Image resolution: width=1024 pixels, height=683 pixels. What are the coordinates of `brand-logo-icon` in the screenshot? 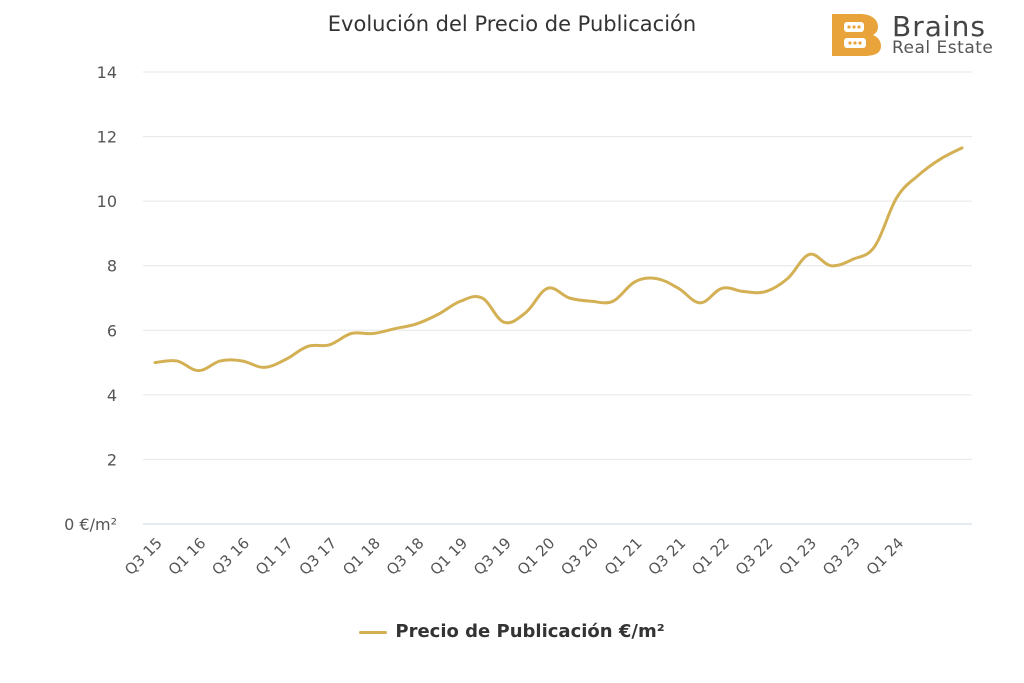 It's located at (856, 35).